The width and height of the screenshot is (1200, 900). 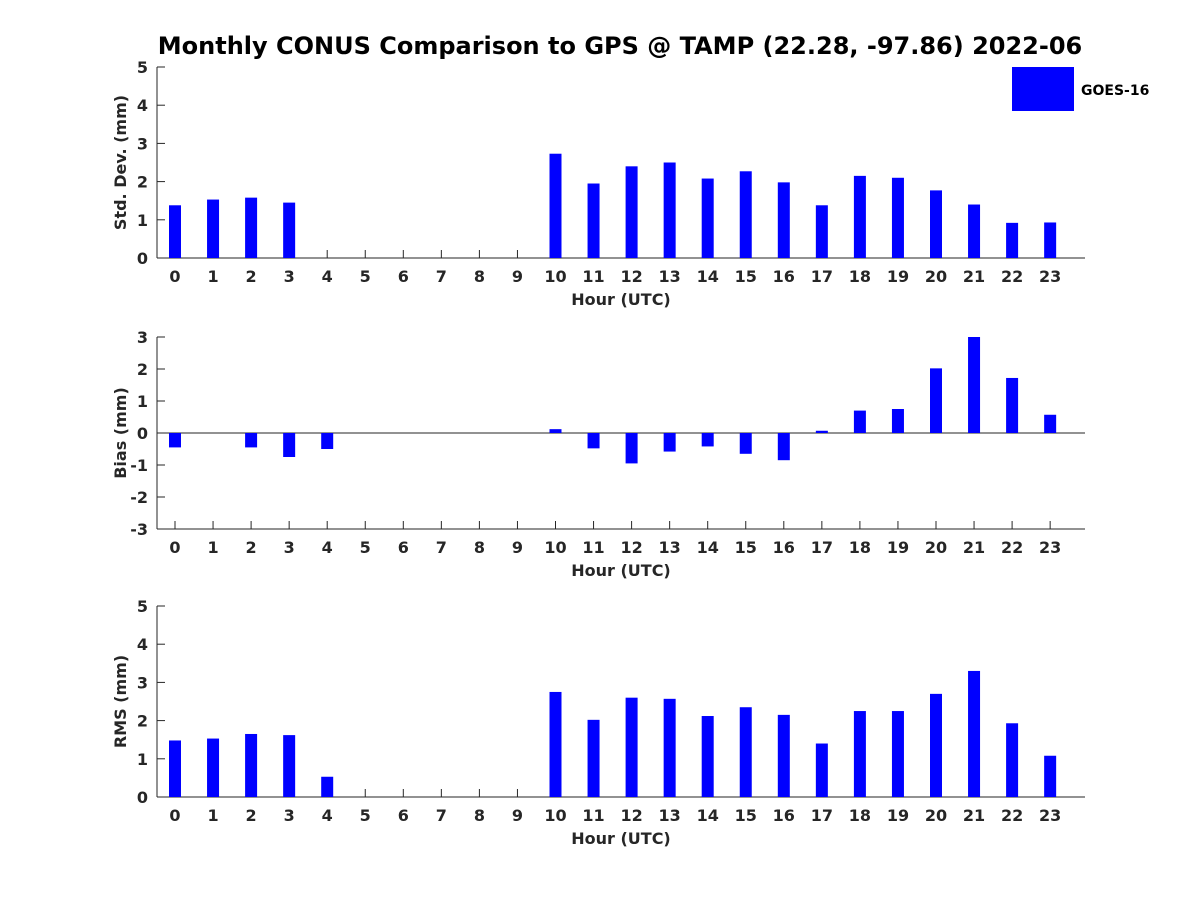 I want to click on y-tick-label: -3, so click(x=139, y=529).